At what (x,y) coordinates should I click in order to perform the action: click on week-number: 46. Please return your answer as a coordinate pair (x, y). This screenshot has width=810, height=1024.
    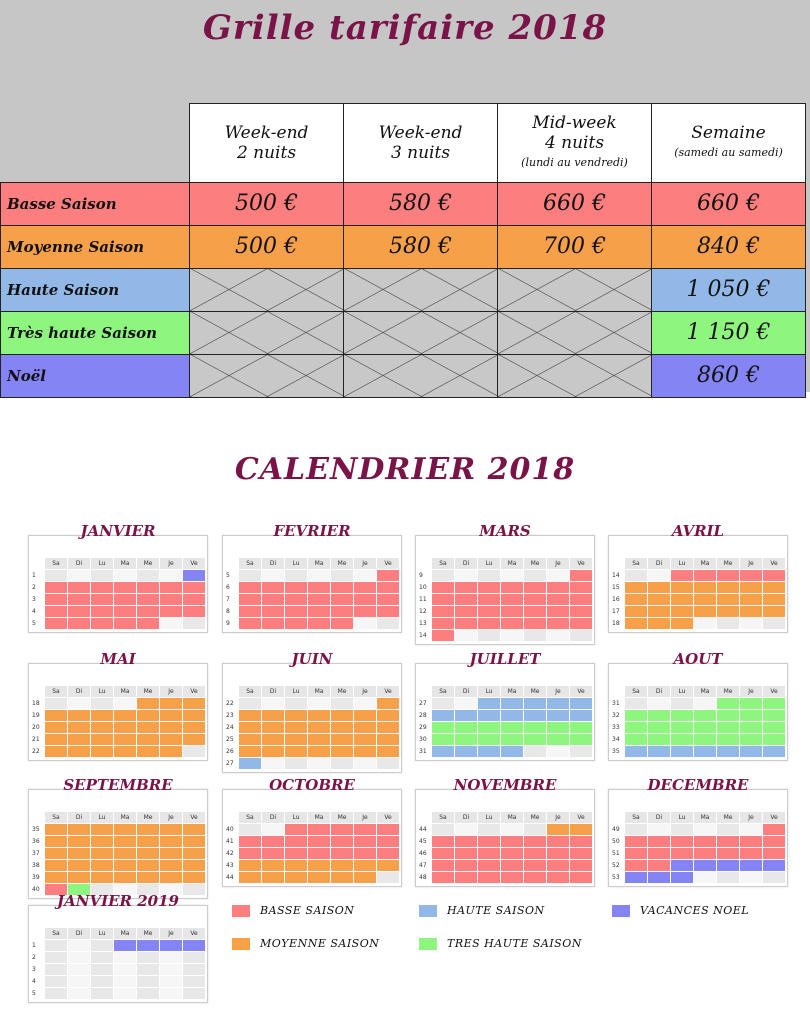
    Looking at the image, I should click on (423, 853).